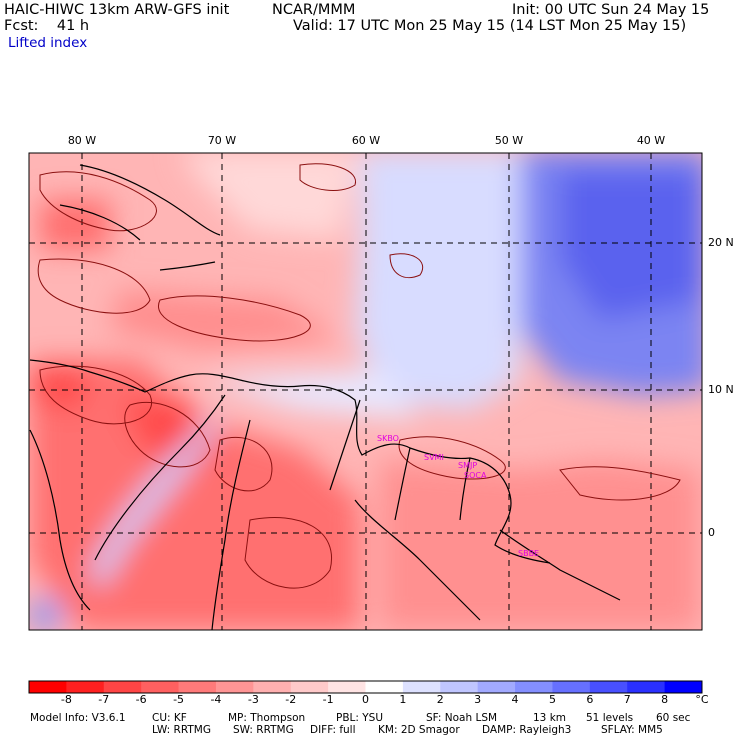  What do you see at coordinates (419, 730) in the screenshot?
I see `info-km: KM: 2D Smagor` at bounding box center [419, 730].